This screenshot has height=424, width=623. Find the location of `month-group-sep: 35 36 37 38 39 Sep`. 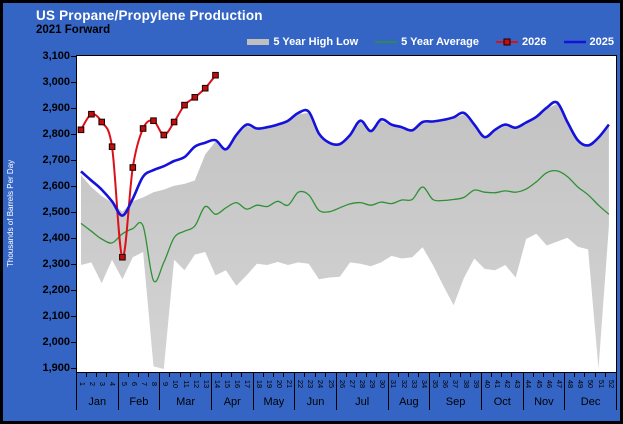

month-group-sep: 35 36 37 38 39 Sep is located at coordinates (455, 391).